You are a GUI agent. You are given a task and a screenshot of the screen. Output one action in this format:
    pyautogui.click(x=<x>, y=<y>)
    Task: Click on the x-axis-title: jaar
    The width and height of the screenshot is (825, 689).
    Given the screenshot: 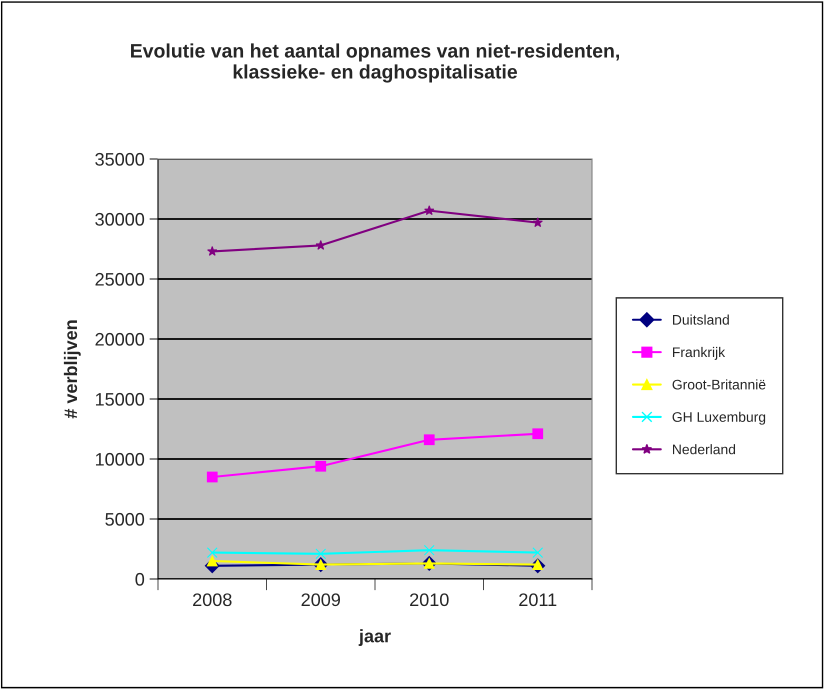 What is the action you would take?
    pyautogui.click(x=374, y=637)
    